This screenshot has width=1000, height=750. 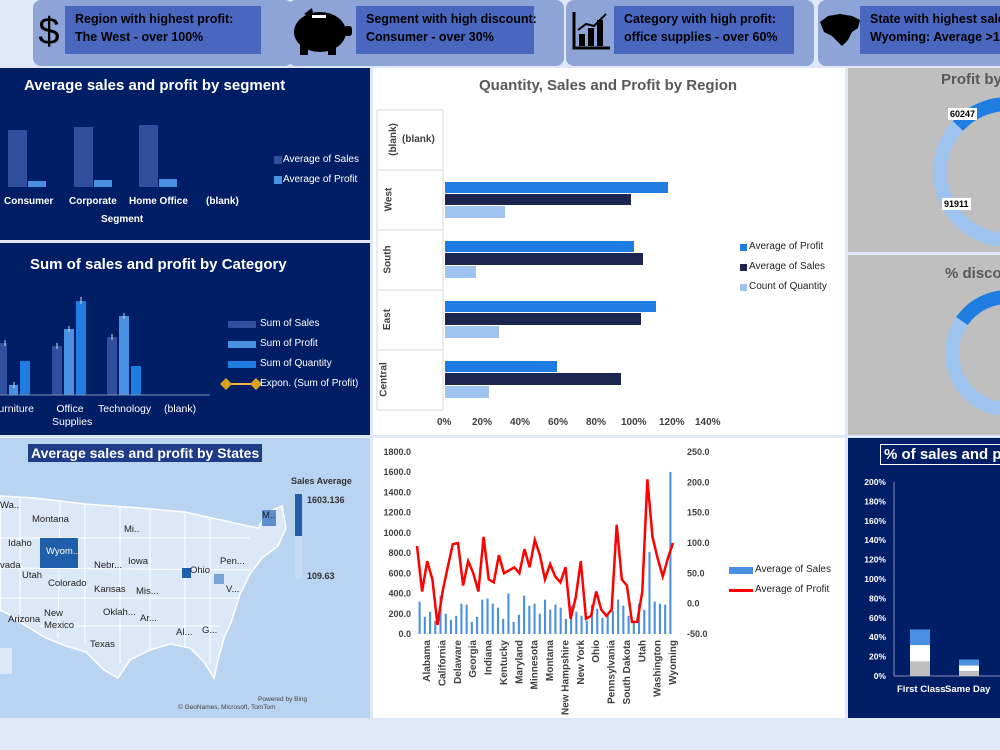 I want to click on state-axis-label: Indiana, so click(x=489, y=657).